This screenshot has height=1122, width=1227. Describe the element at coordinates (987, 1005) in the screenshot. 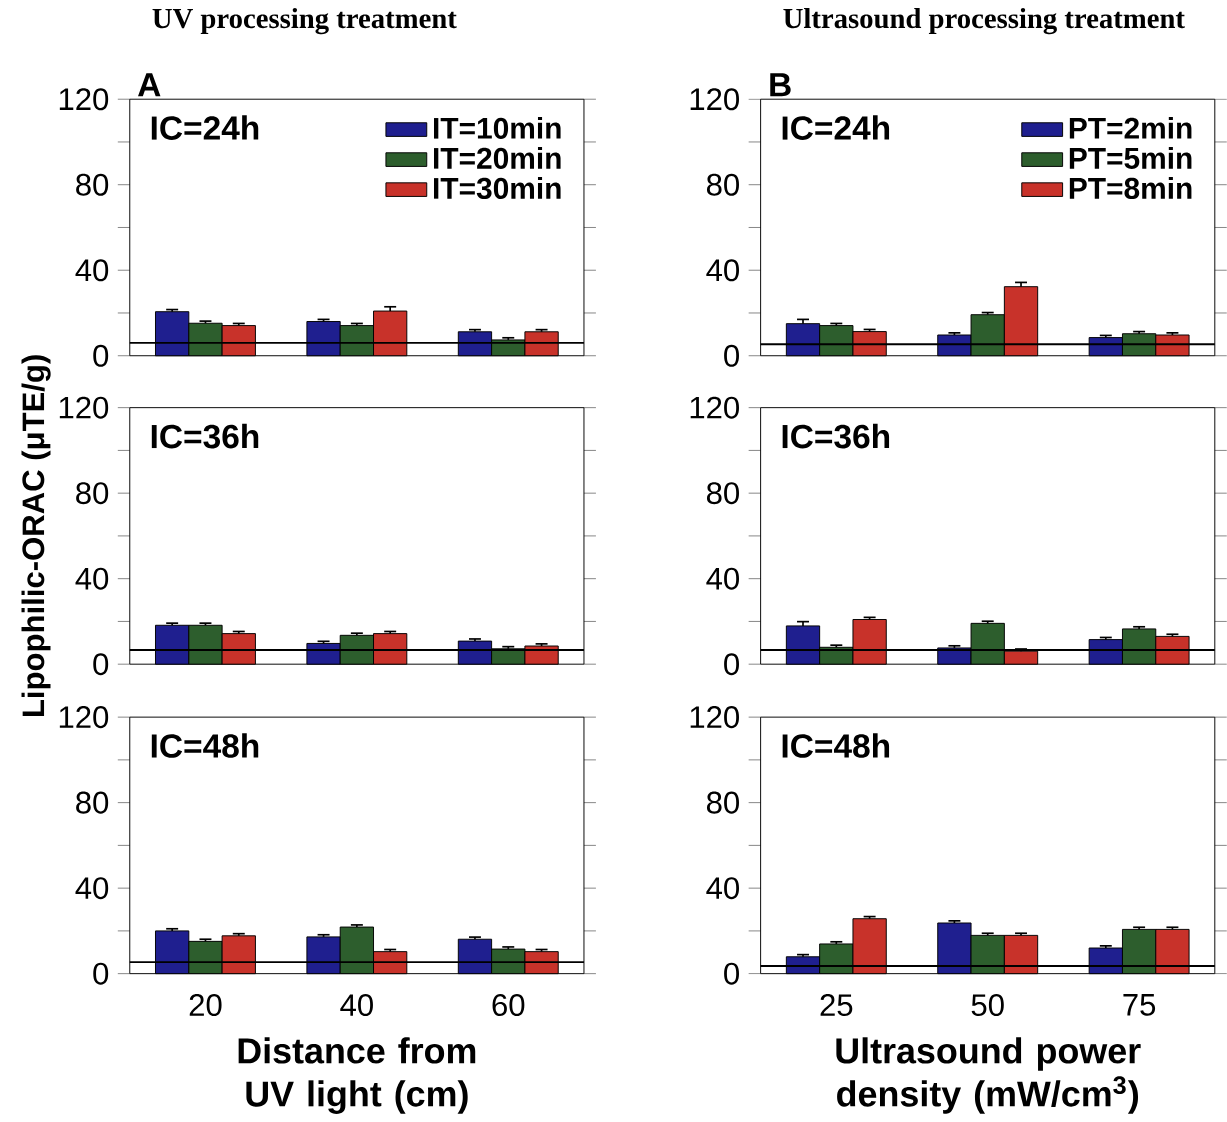

I see `x-tick-label: 50` at that location.